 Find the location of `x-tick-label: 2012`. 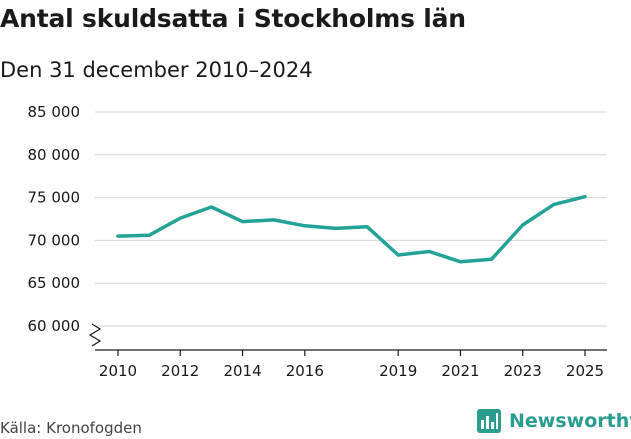

x-tick-label: 2012 is located at coordinates (180, 371).